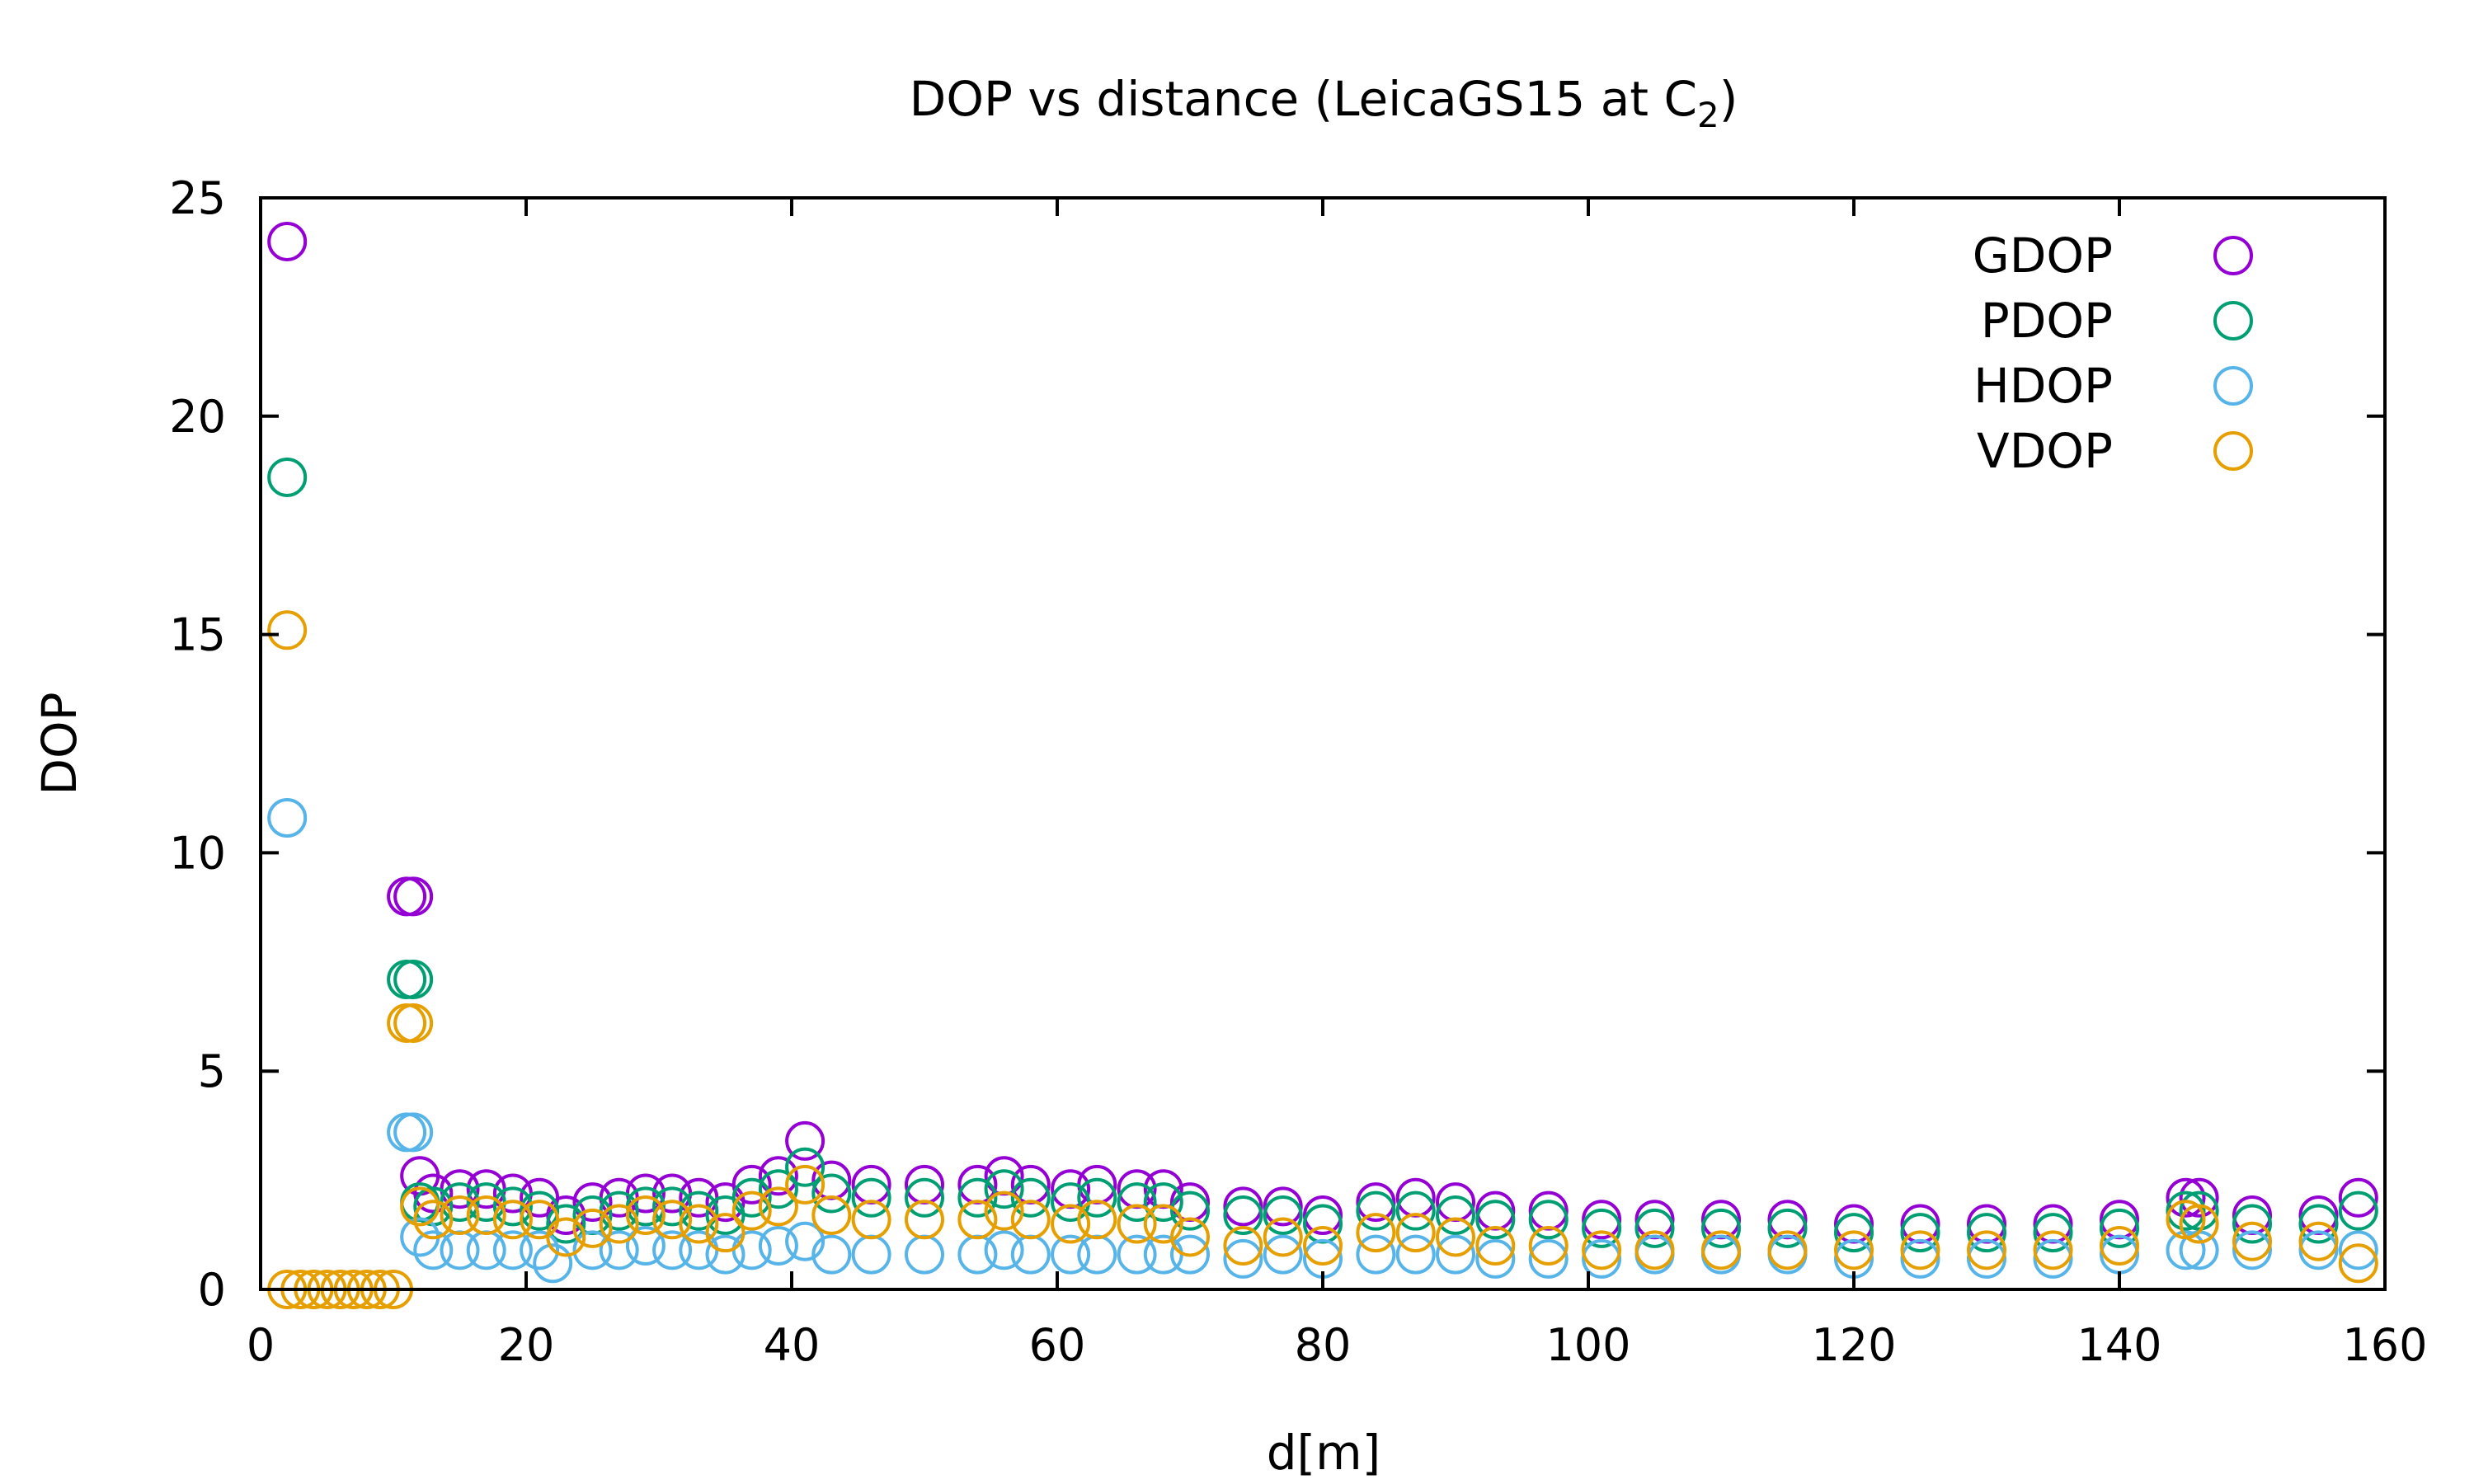  Describe the element at coordinates (1303, 99) in the screenshot. I see `chart-title-main: DOP vs distance (LeicaGS15 at C` at that location.